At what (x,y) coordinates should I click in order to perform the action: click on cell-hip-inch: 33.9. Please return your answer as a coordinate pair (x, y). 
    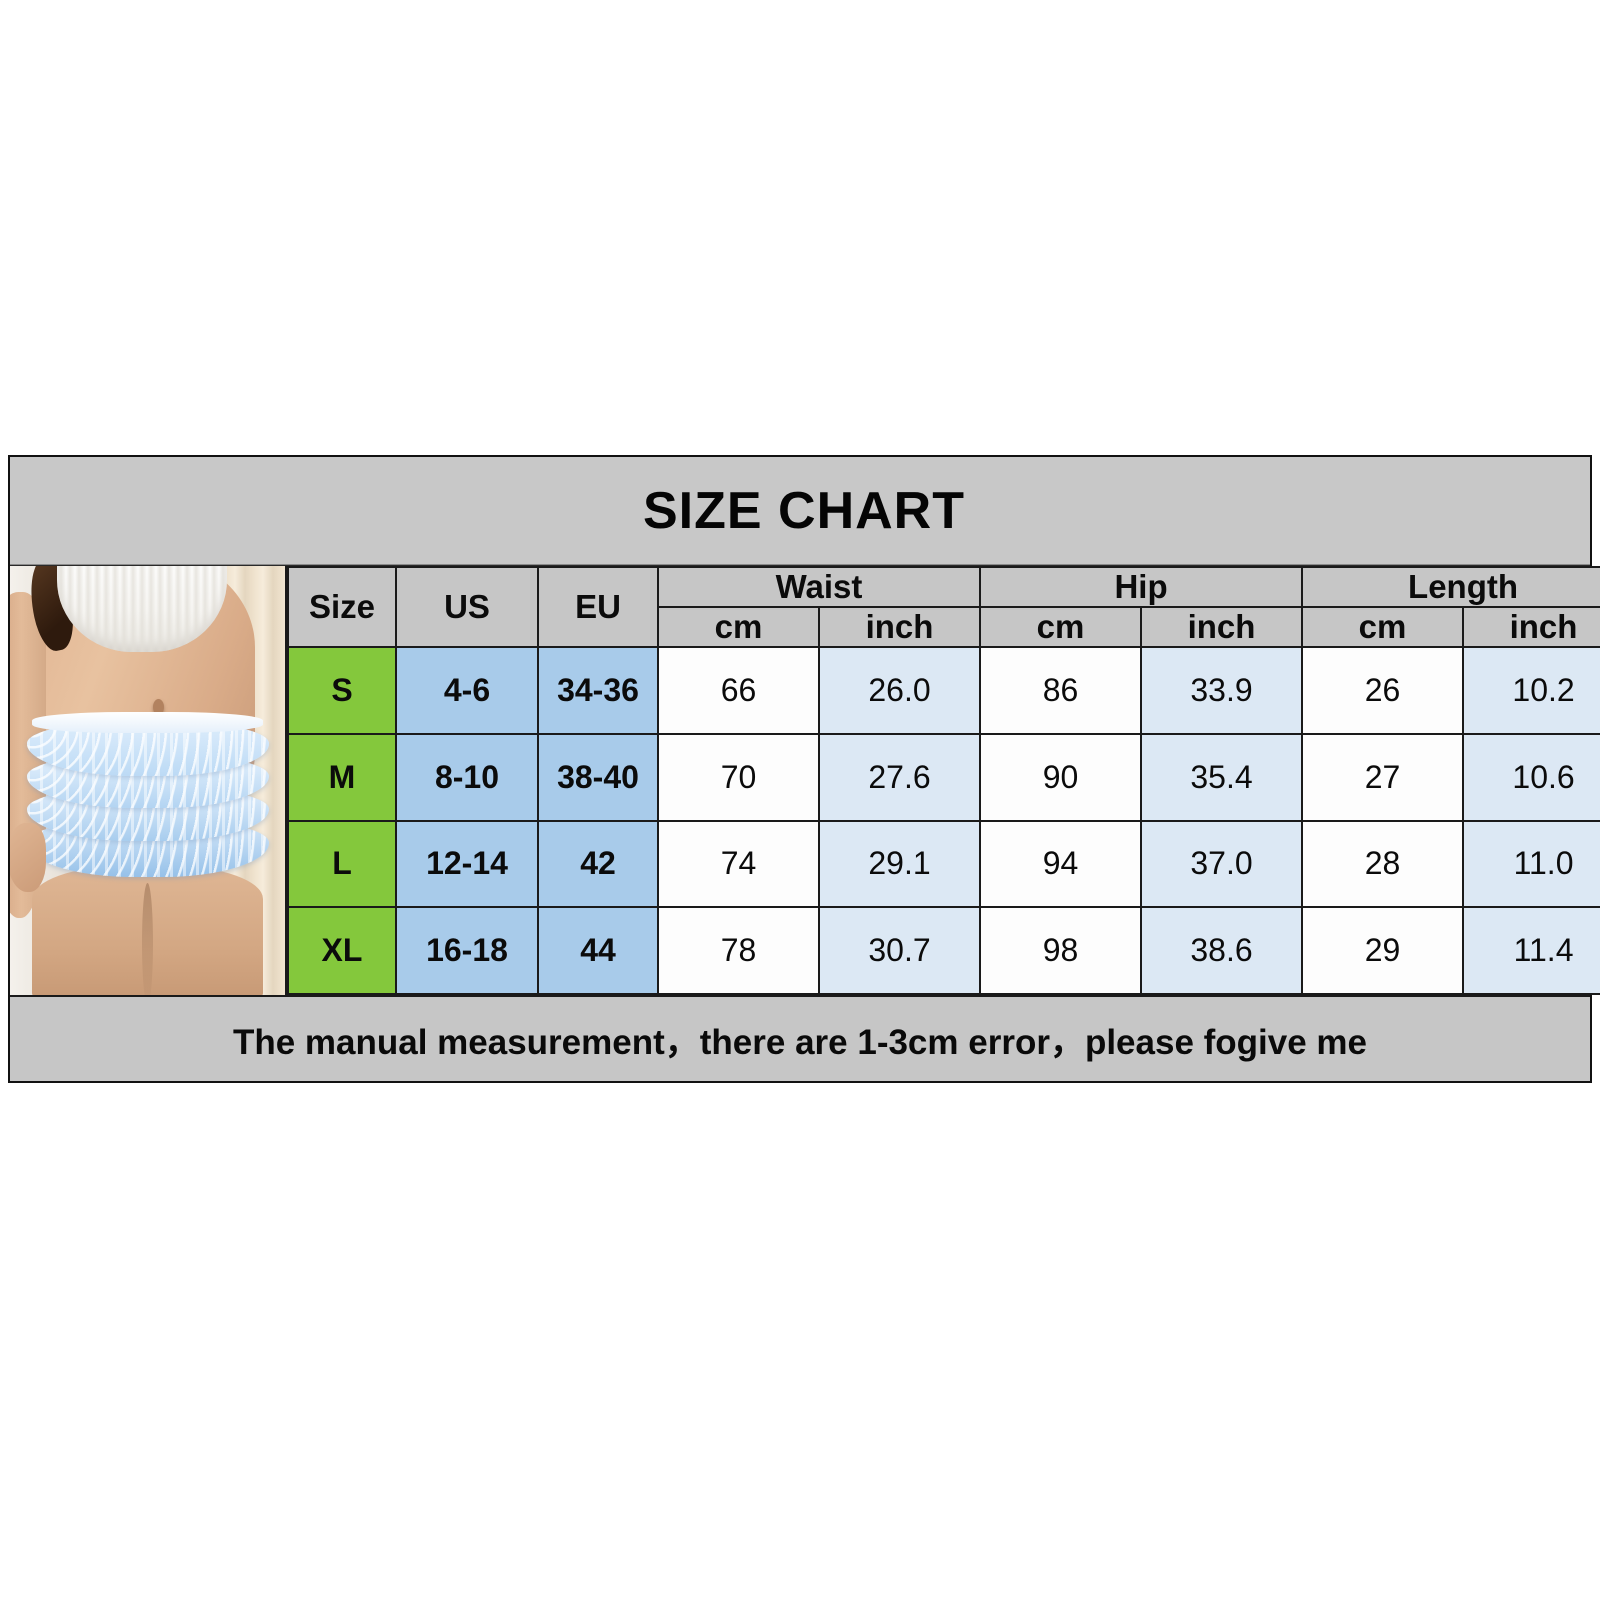
    Looking at the image, I should click on (1222, 690).